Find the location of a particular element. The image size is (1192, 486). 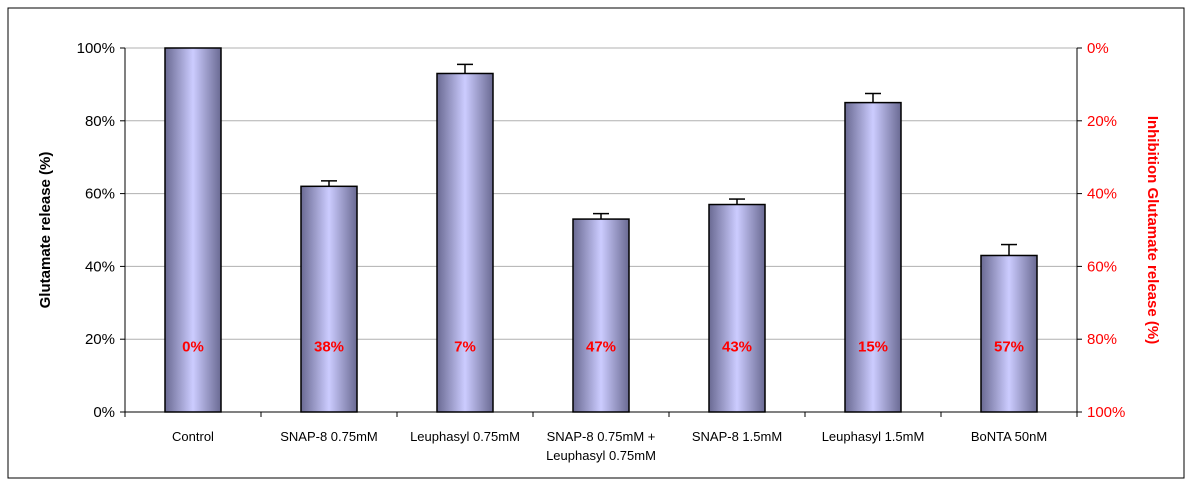

y-tick-label: 40% is located at coordinates (100, 266).